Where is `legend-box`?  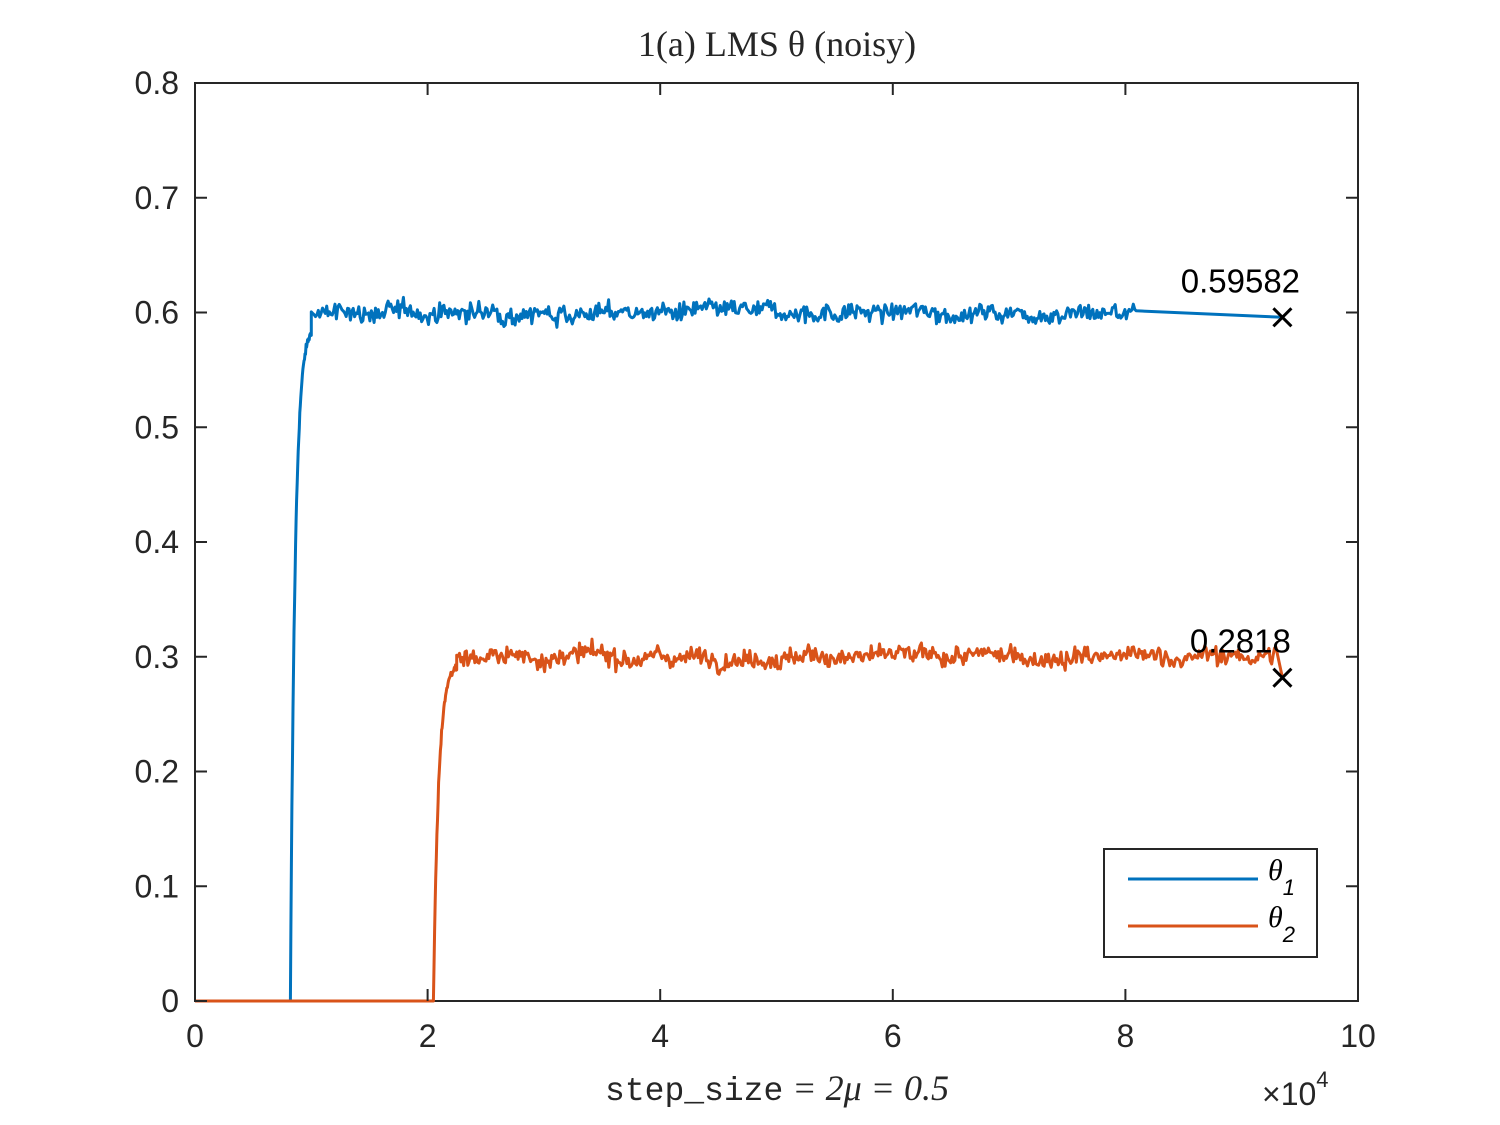
legend-box is located at coordinates (1210, 903).